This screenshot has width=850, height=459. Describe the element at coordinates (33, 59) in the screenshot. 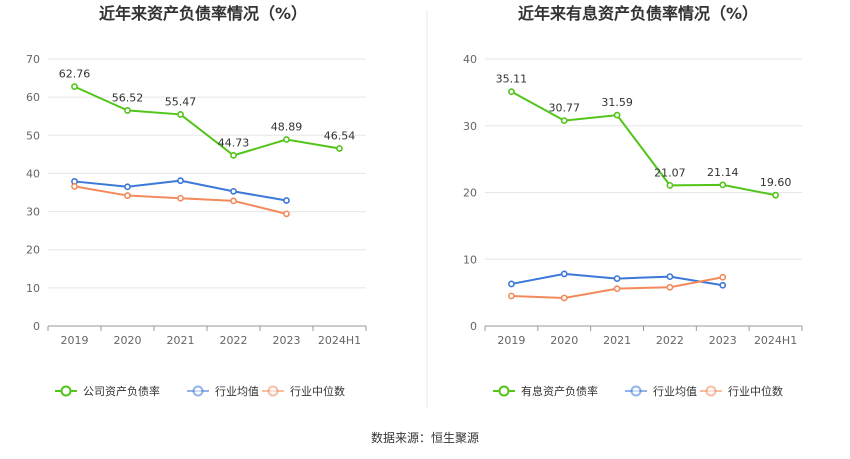

I see `y-tick-label: 70` at that location.